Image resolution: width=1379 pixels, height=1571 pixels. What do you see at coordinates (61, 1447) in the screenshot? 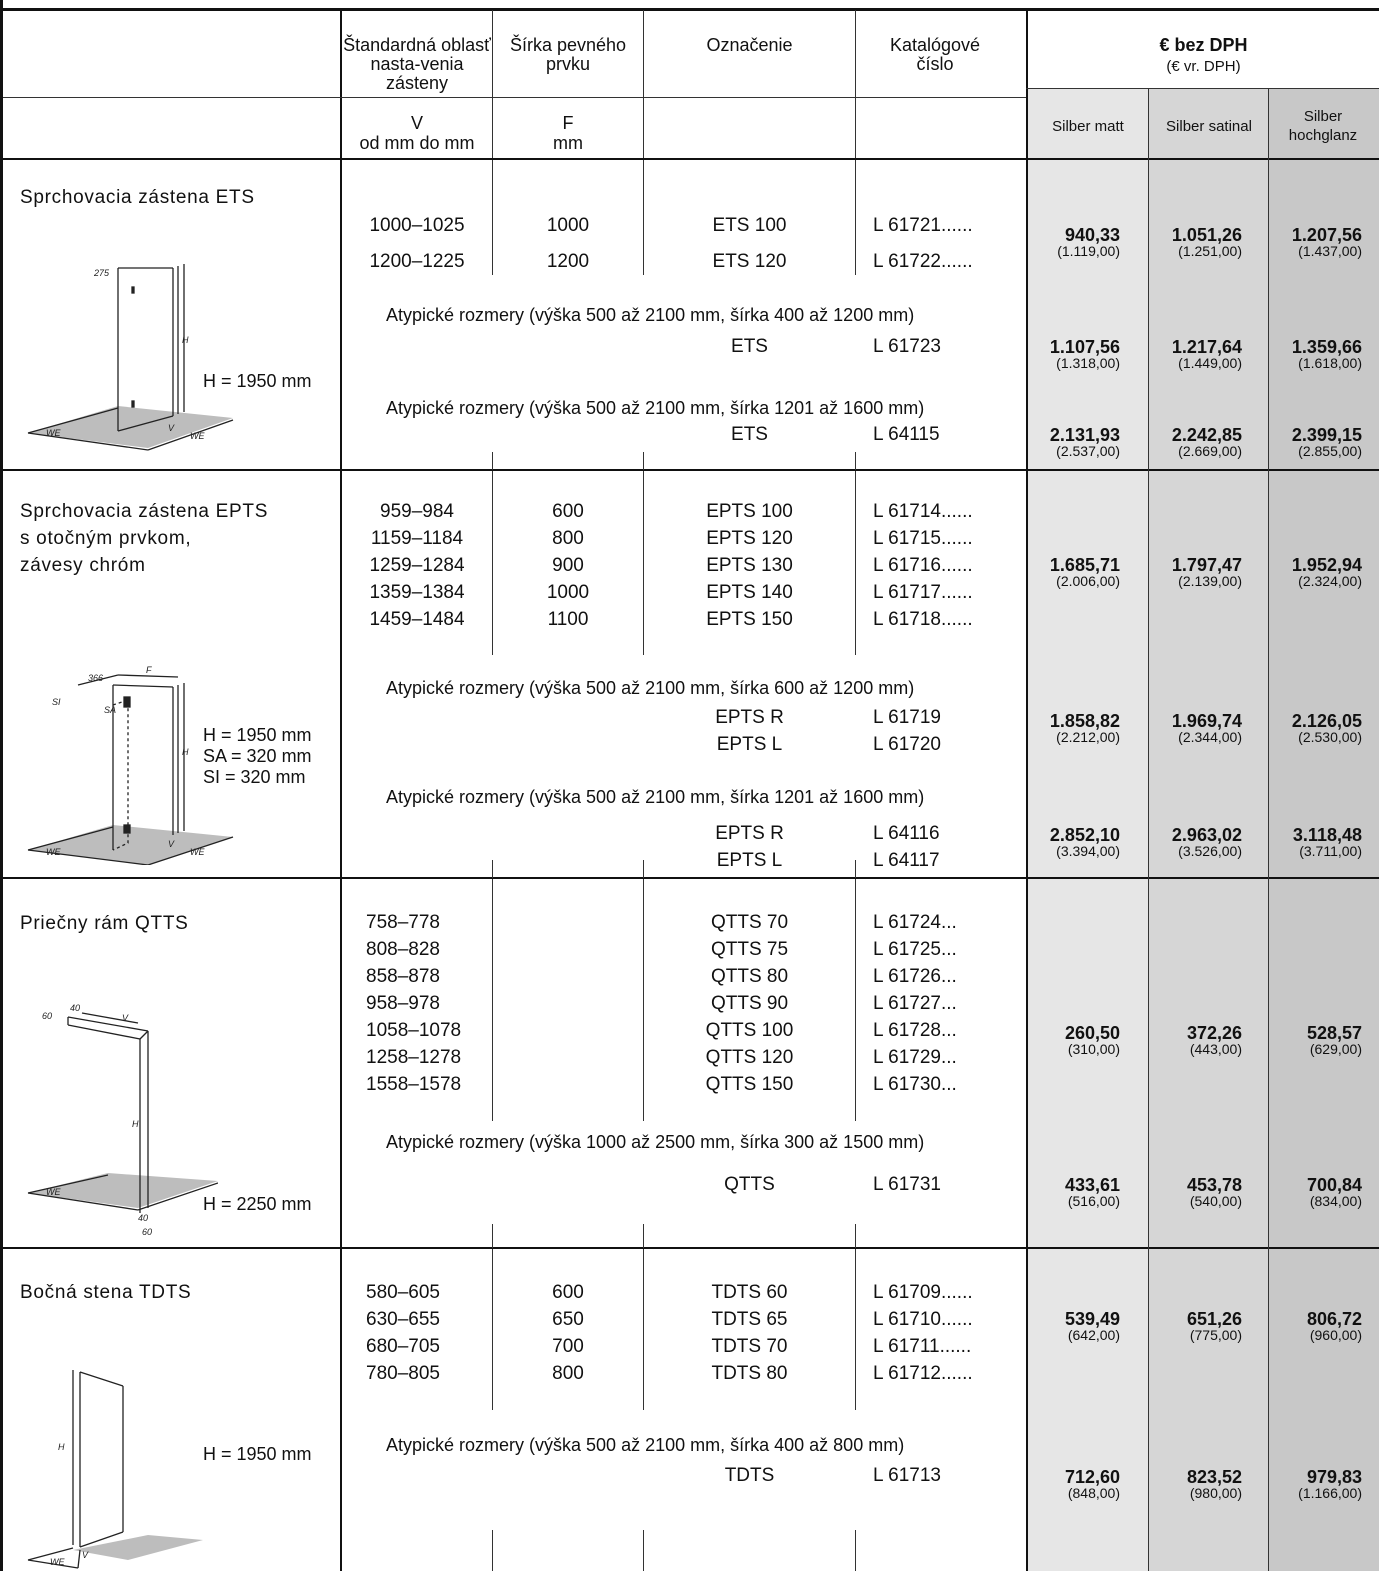
I see `diagram-label: H` at bounding box center [61, 1447].